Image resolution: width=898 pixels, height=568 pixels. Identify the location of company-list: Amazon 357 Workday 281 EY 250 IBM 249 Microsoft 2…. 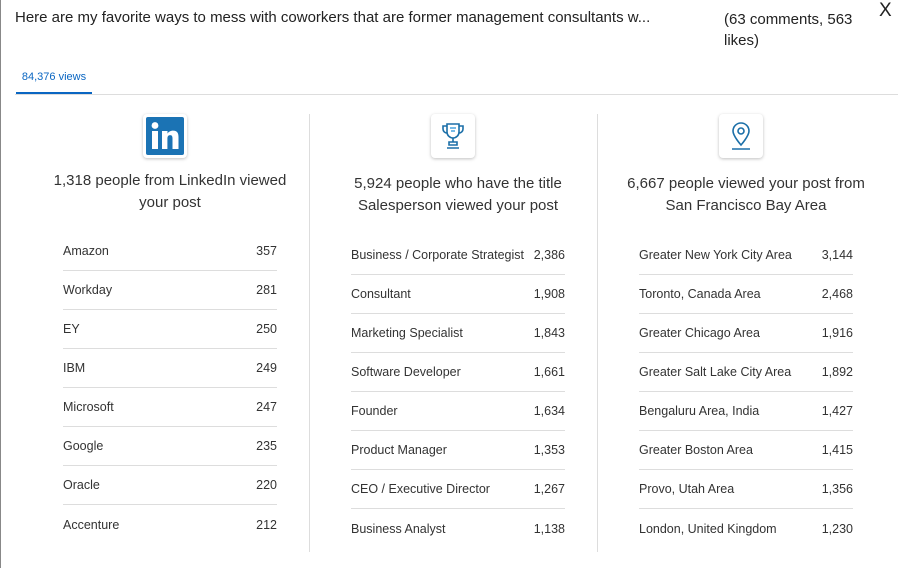
(170, 388).